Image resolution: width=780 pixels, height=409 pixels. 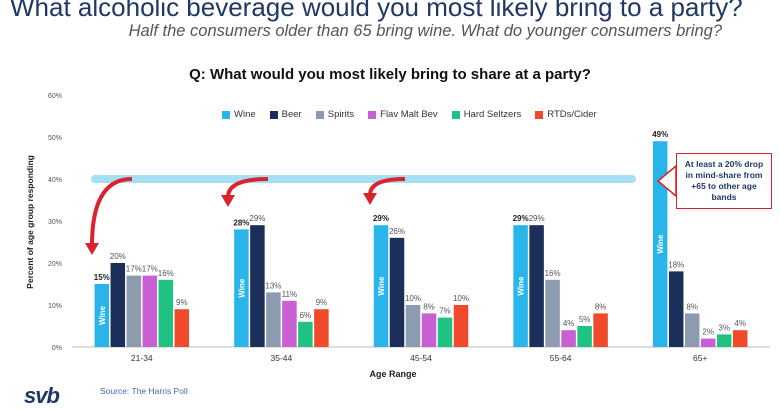 What do you see at coordinates (392, 374) in the screenshot?
I see `x-axis-title: Age Range` at bounding box center [392, 374].